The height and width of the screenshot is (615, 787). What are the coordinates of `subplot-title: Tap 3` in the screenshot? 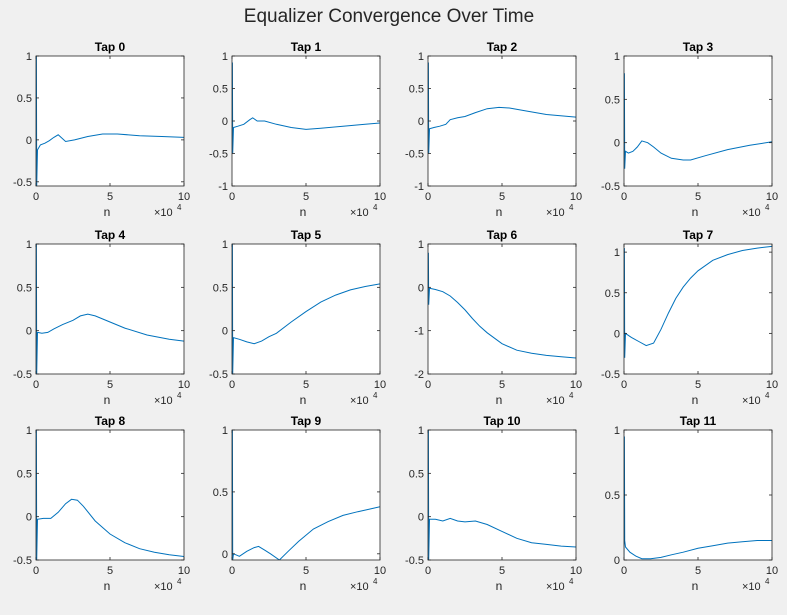 It's located at (698, 47).